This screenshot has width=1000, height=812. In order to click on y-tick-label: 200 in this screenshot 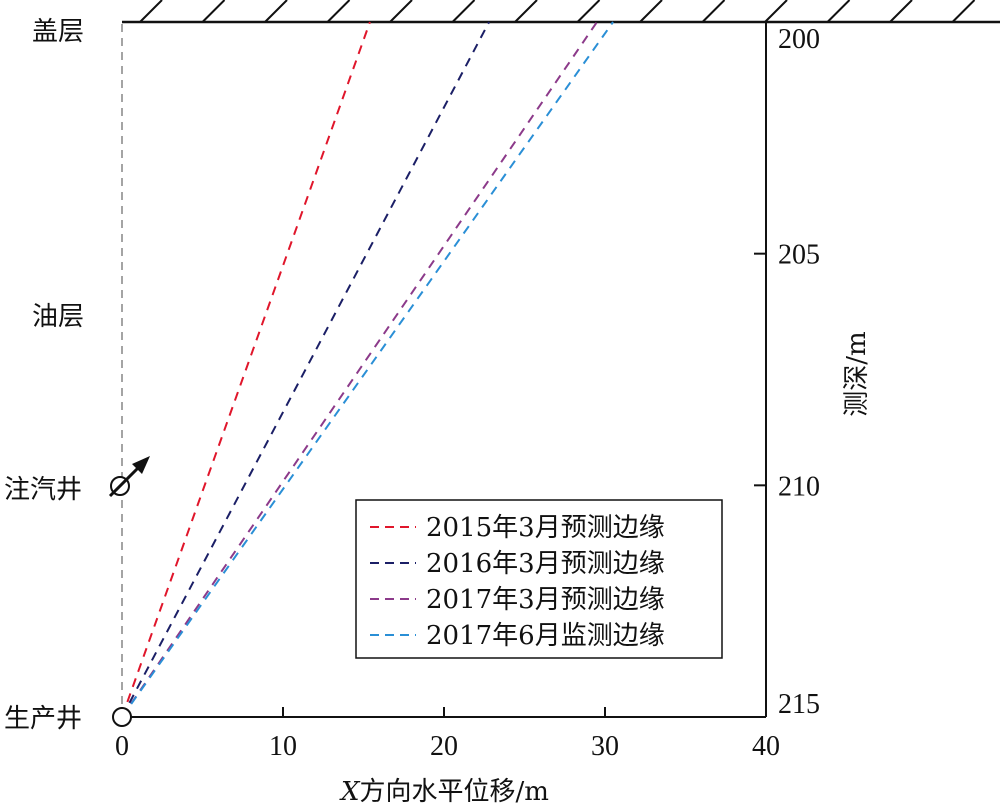, I will do `click(799, 39)`.